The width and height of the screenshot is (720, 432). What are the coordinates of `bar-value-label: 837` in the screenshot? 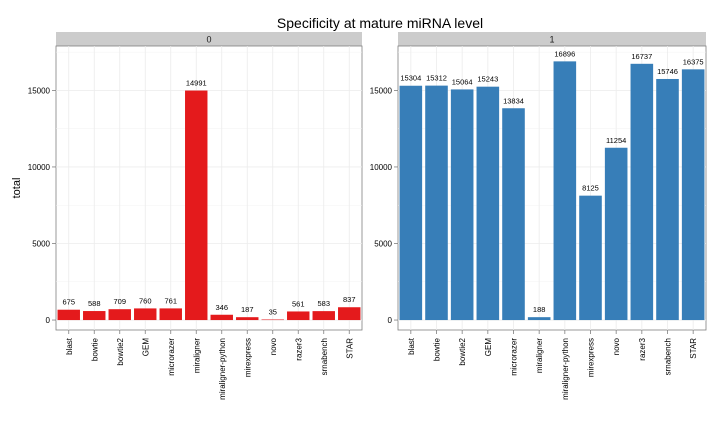 It's located at (349, 299).